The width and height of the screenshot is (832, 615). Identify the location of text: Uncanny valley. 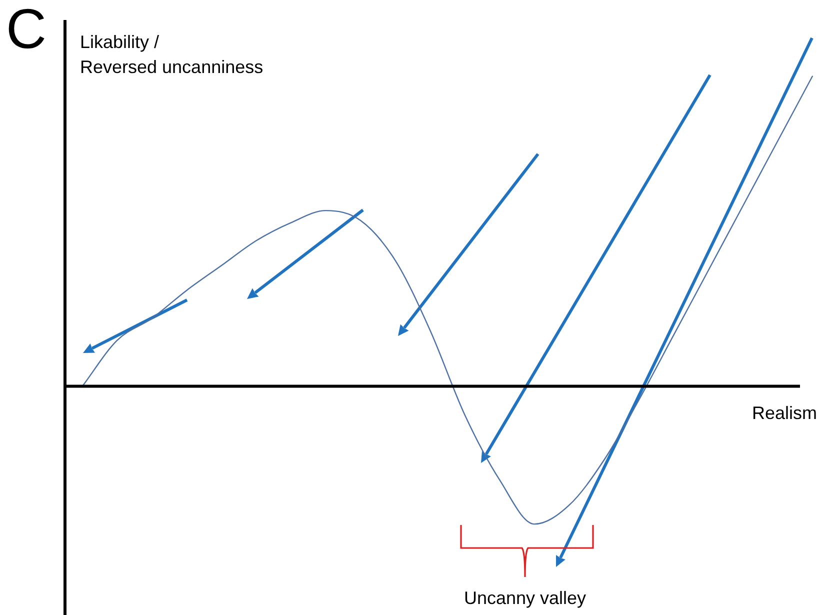
(525, 598).